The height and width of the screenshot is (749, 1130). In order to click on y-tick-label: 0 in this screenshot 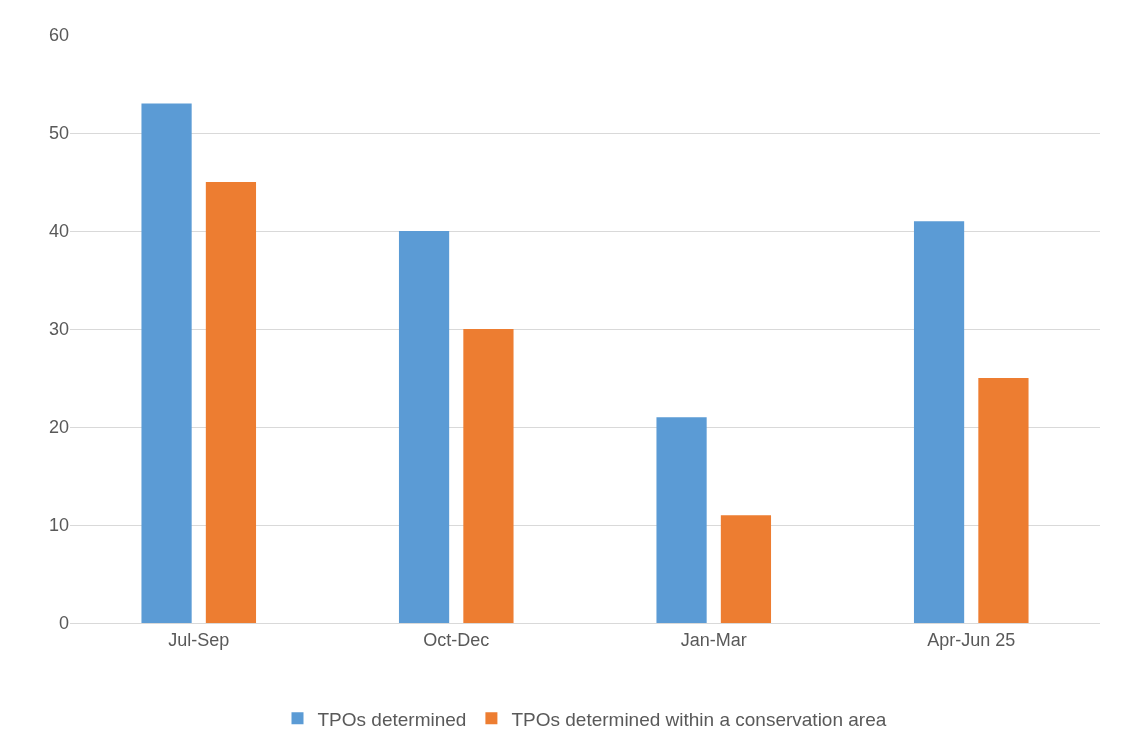, I will do `click(63, 623)`.